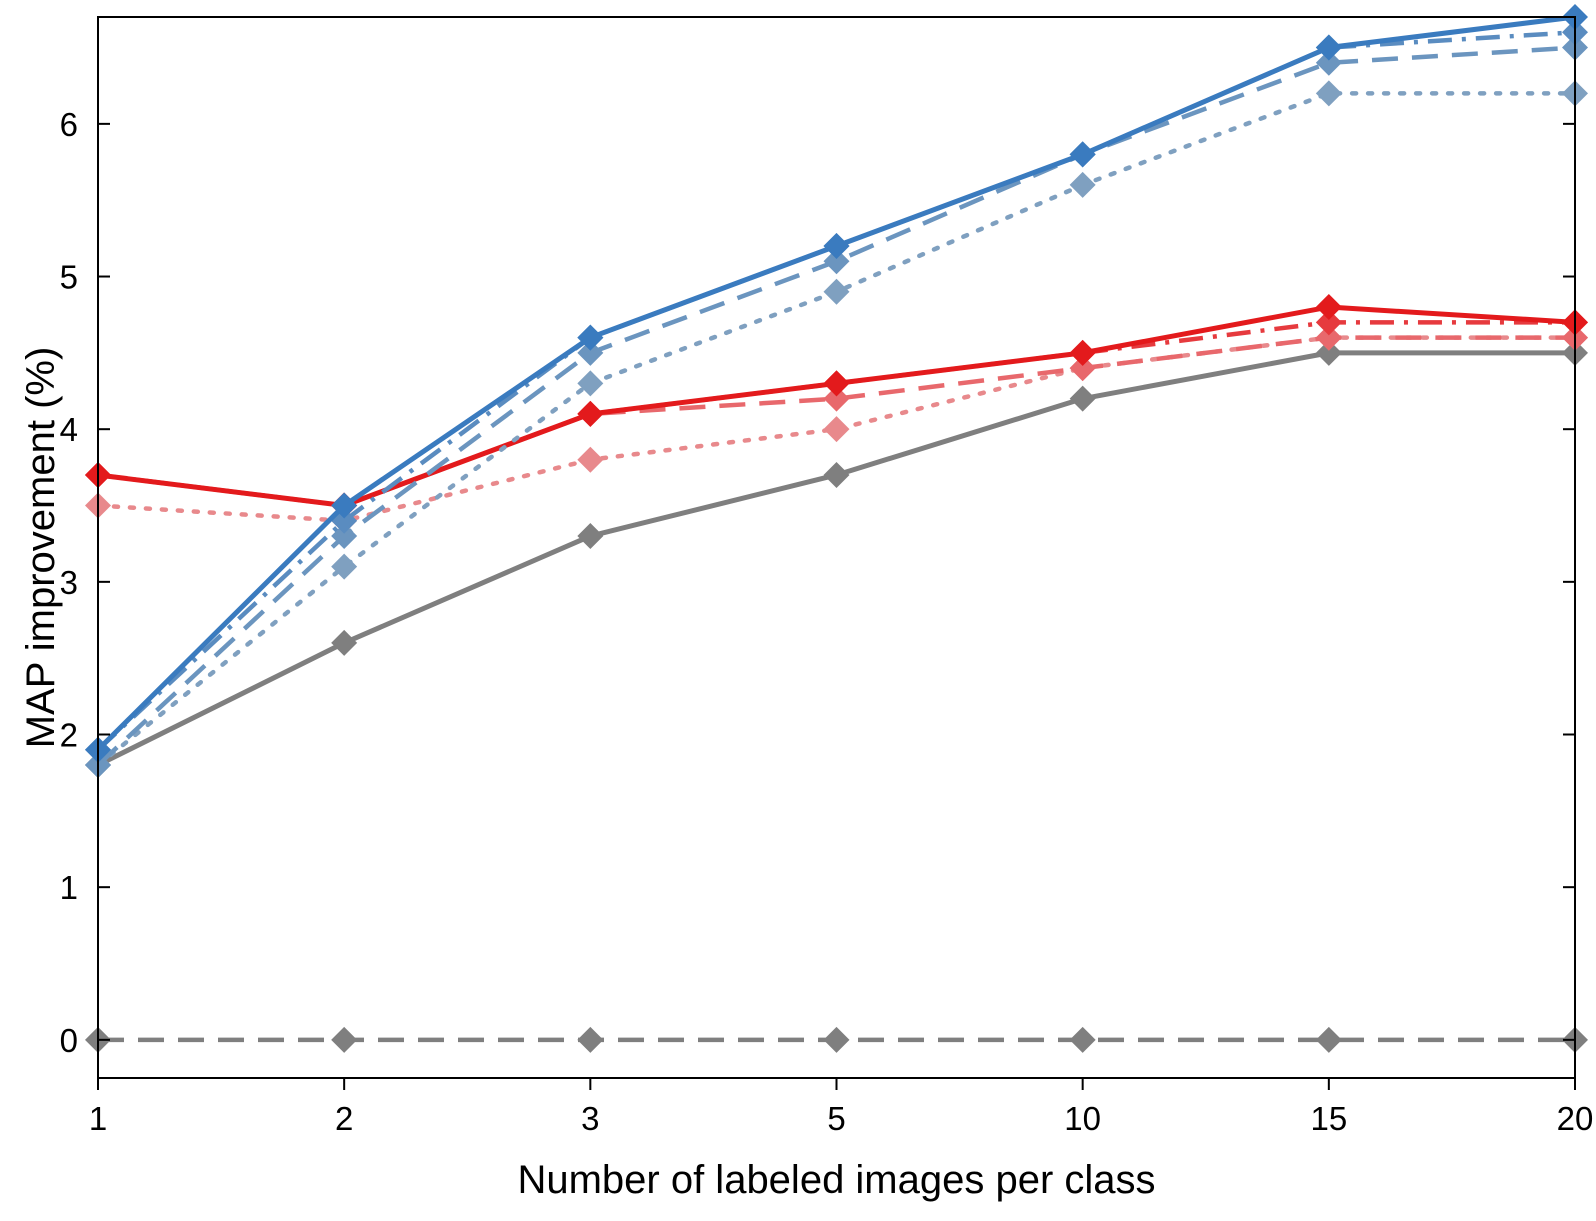  What do you see at coordinates (69, 124) in the screenshot?
I see `y-tick-label-6: 6` at bounding box center [69, 124].